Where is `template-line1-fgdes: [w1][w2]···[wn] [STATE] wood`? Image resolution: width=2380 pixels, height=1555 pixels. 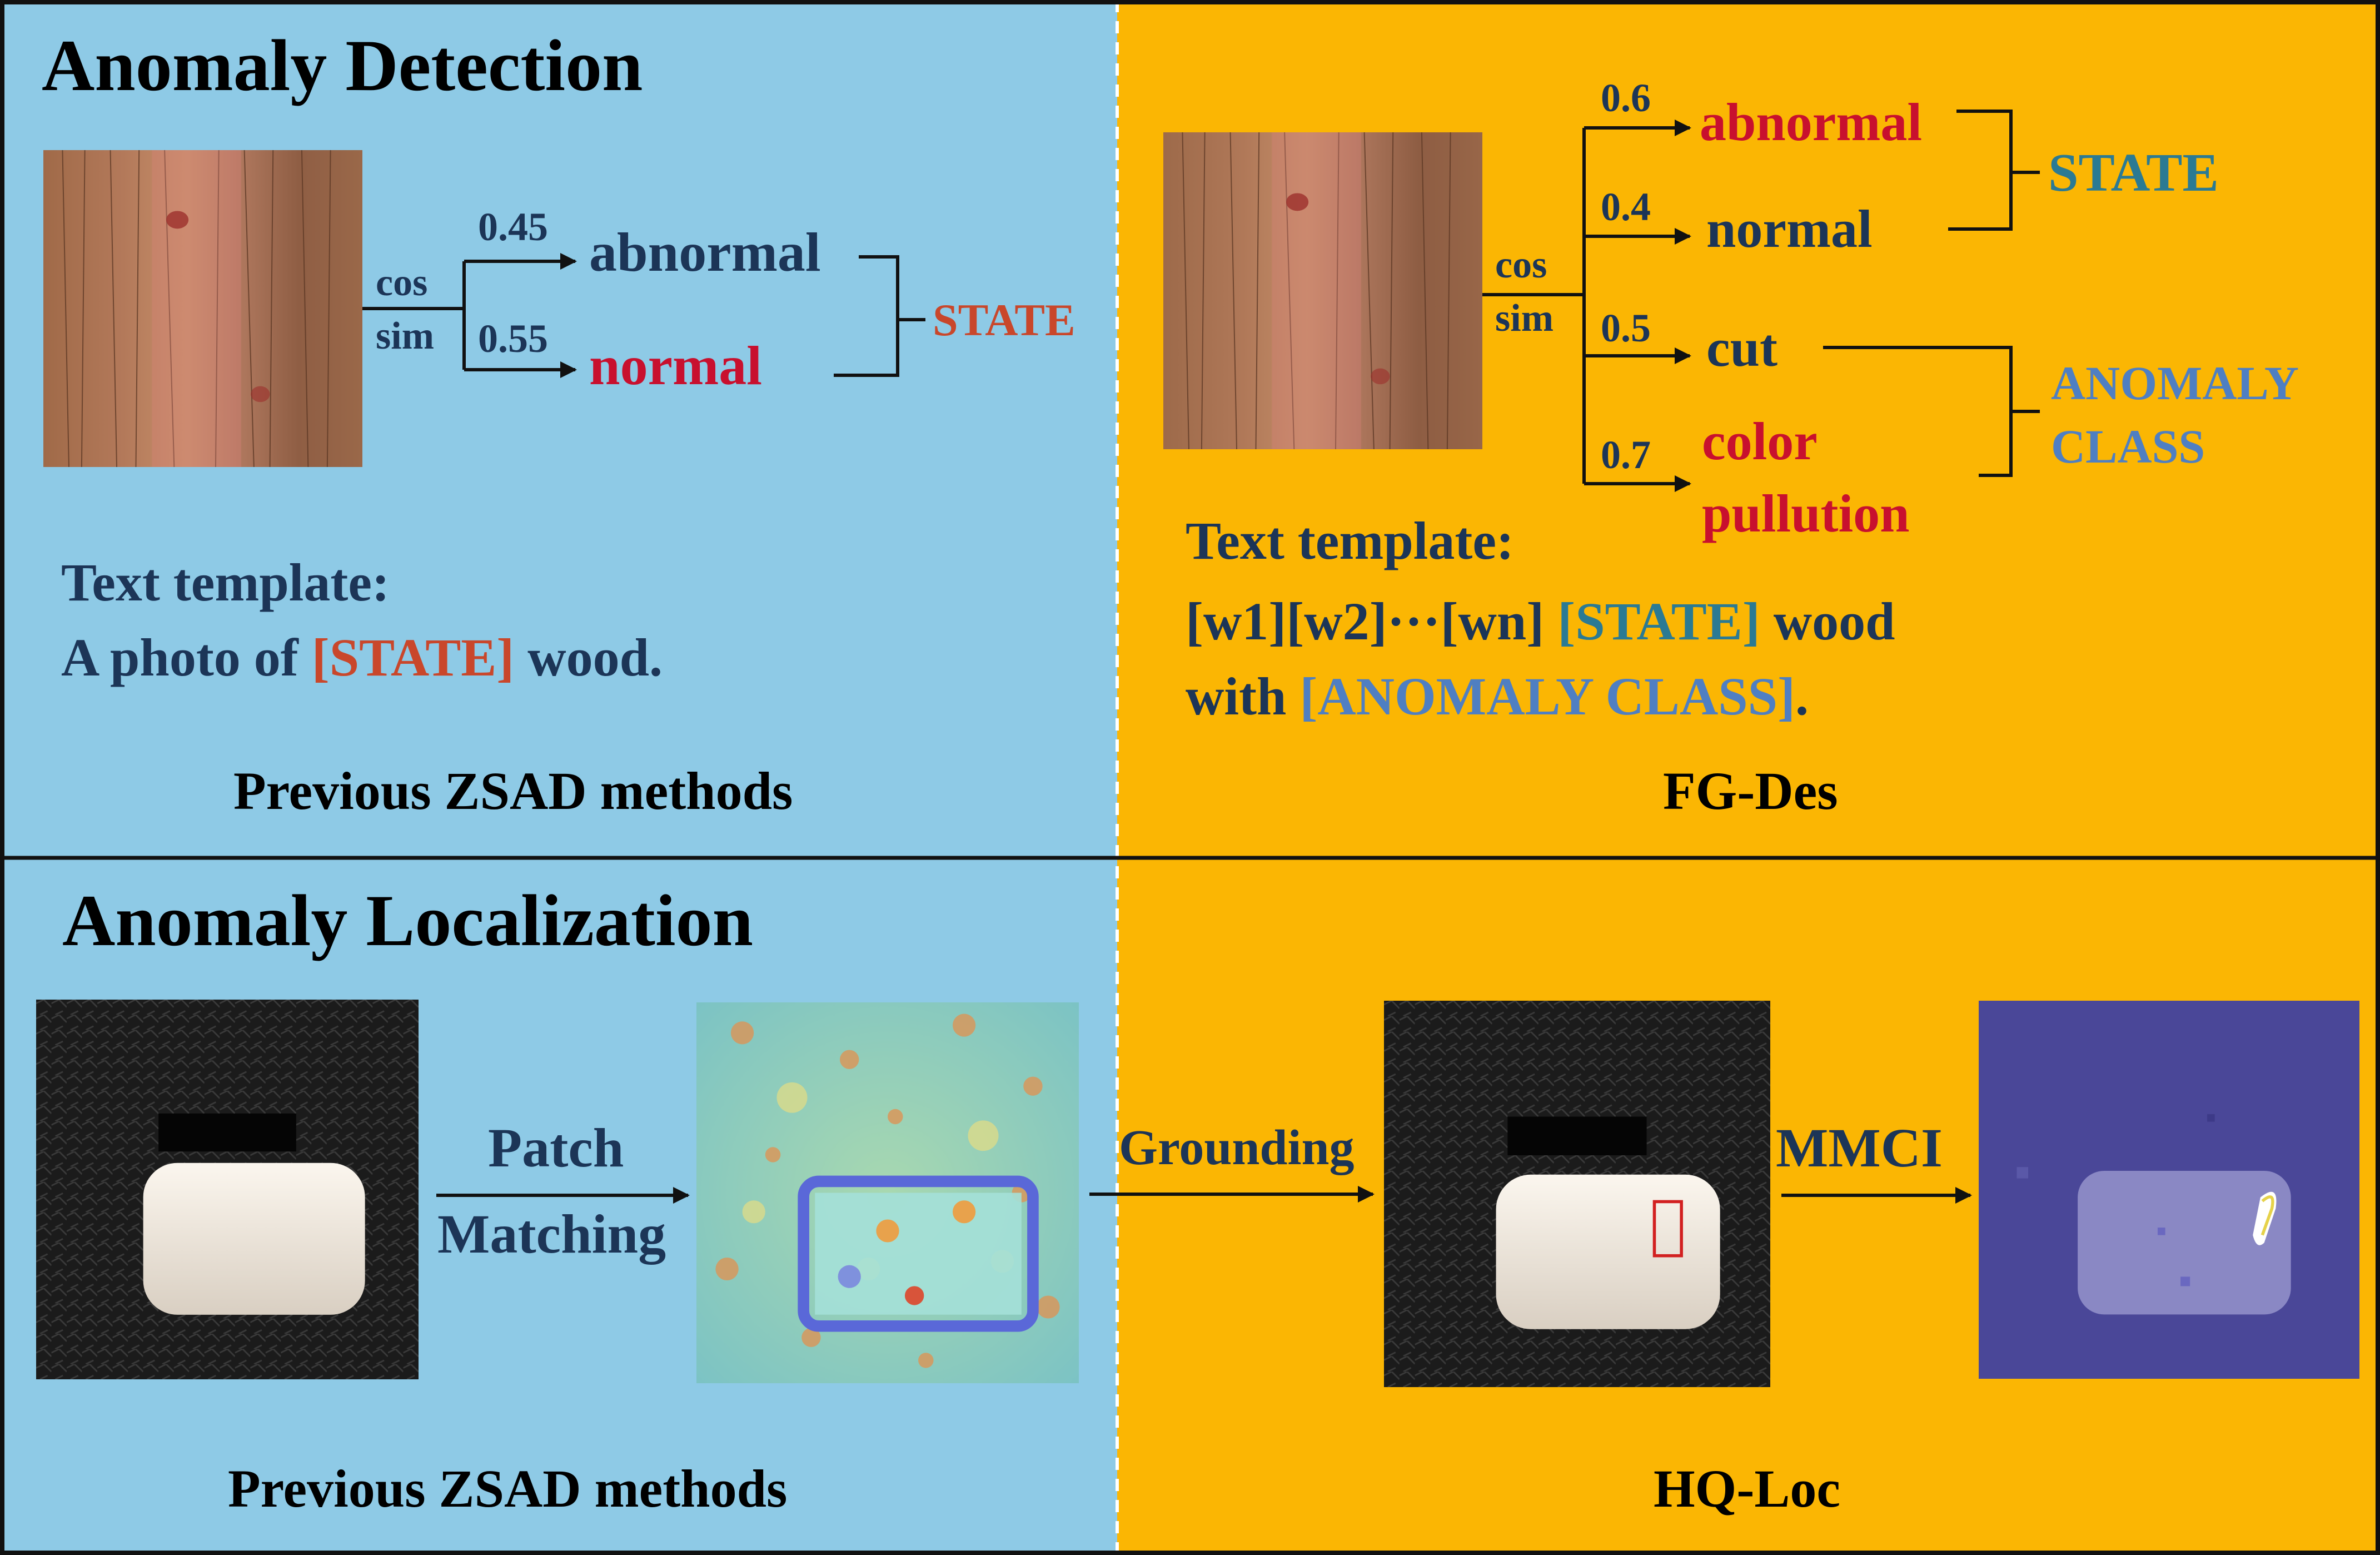 template-line1-fgdes: [w1][w2]···[wn] [STATE] wood is located at coordinates (1540, 621).